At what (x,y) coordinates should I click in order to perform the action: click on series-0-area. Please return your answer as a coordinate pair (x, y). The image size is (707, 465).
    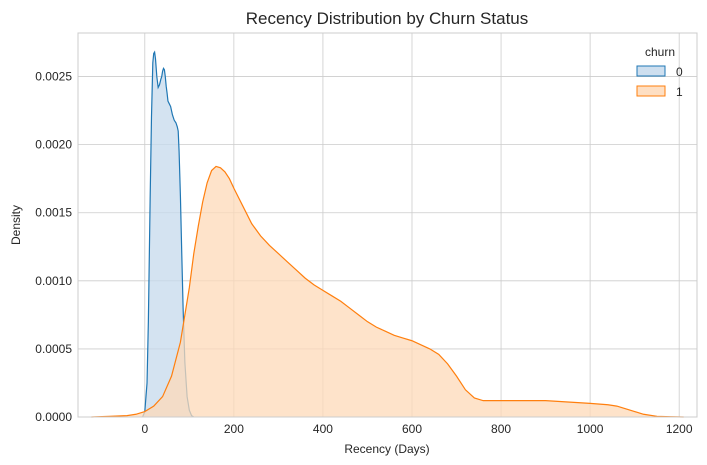
    Looking at the image, I should click on (168, 235).